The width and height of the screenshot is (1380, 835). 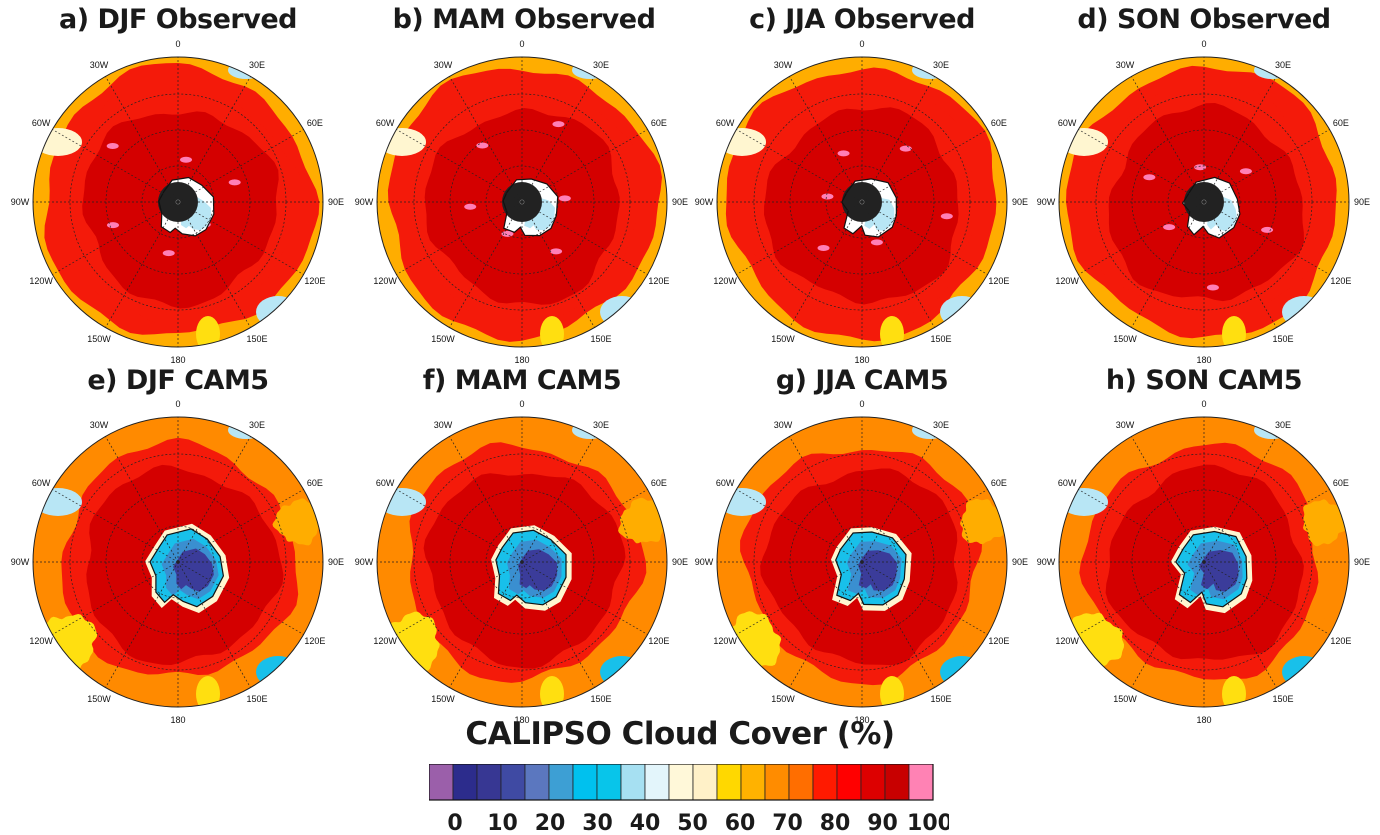 What do you see at coordinates (862, 19) in the screenshot?
I see `panel-title-c: c) JJA Observed` at bounding box center [862, 19].